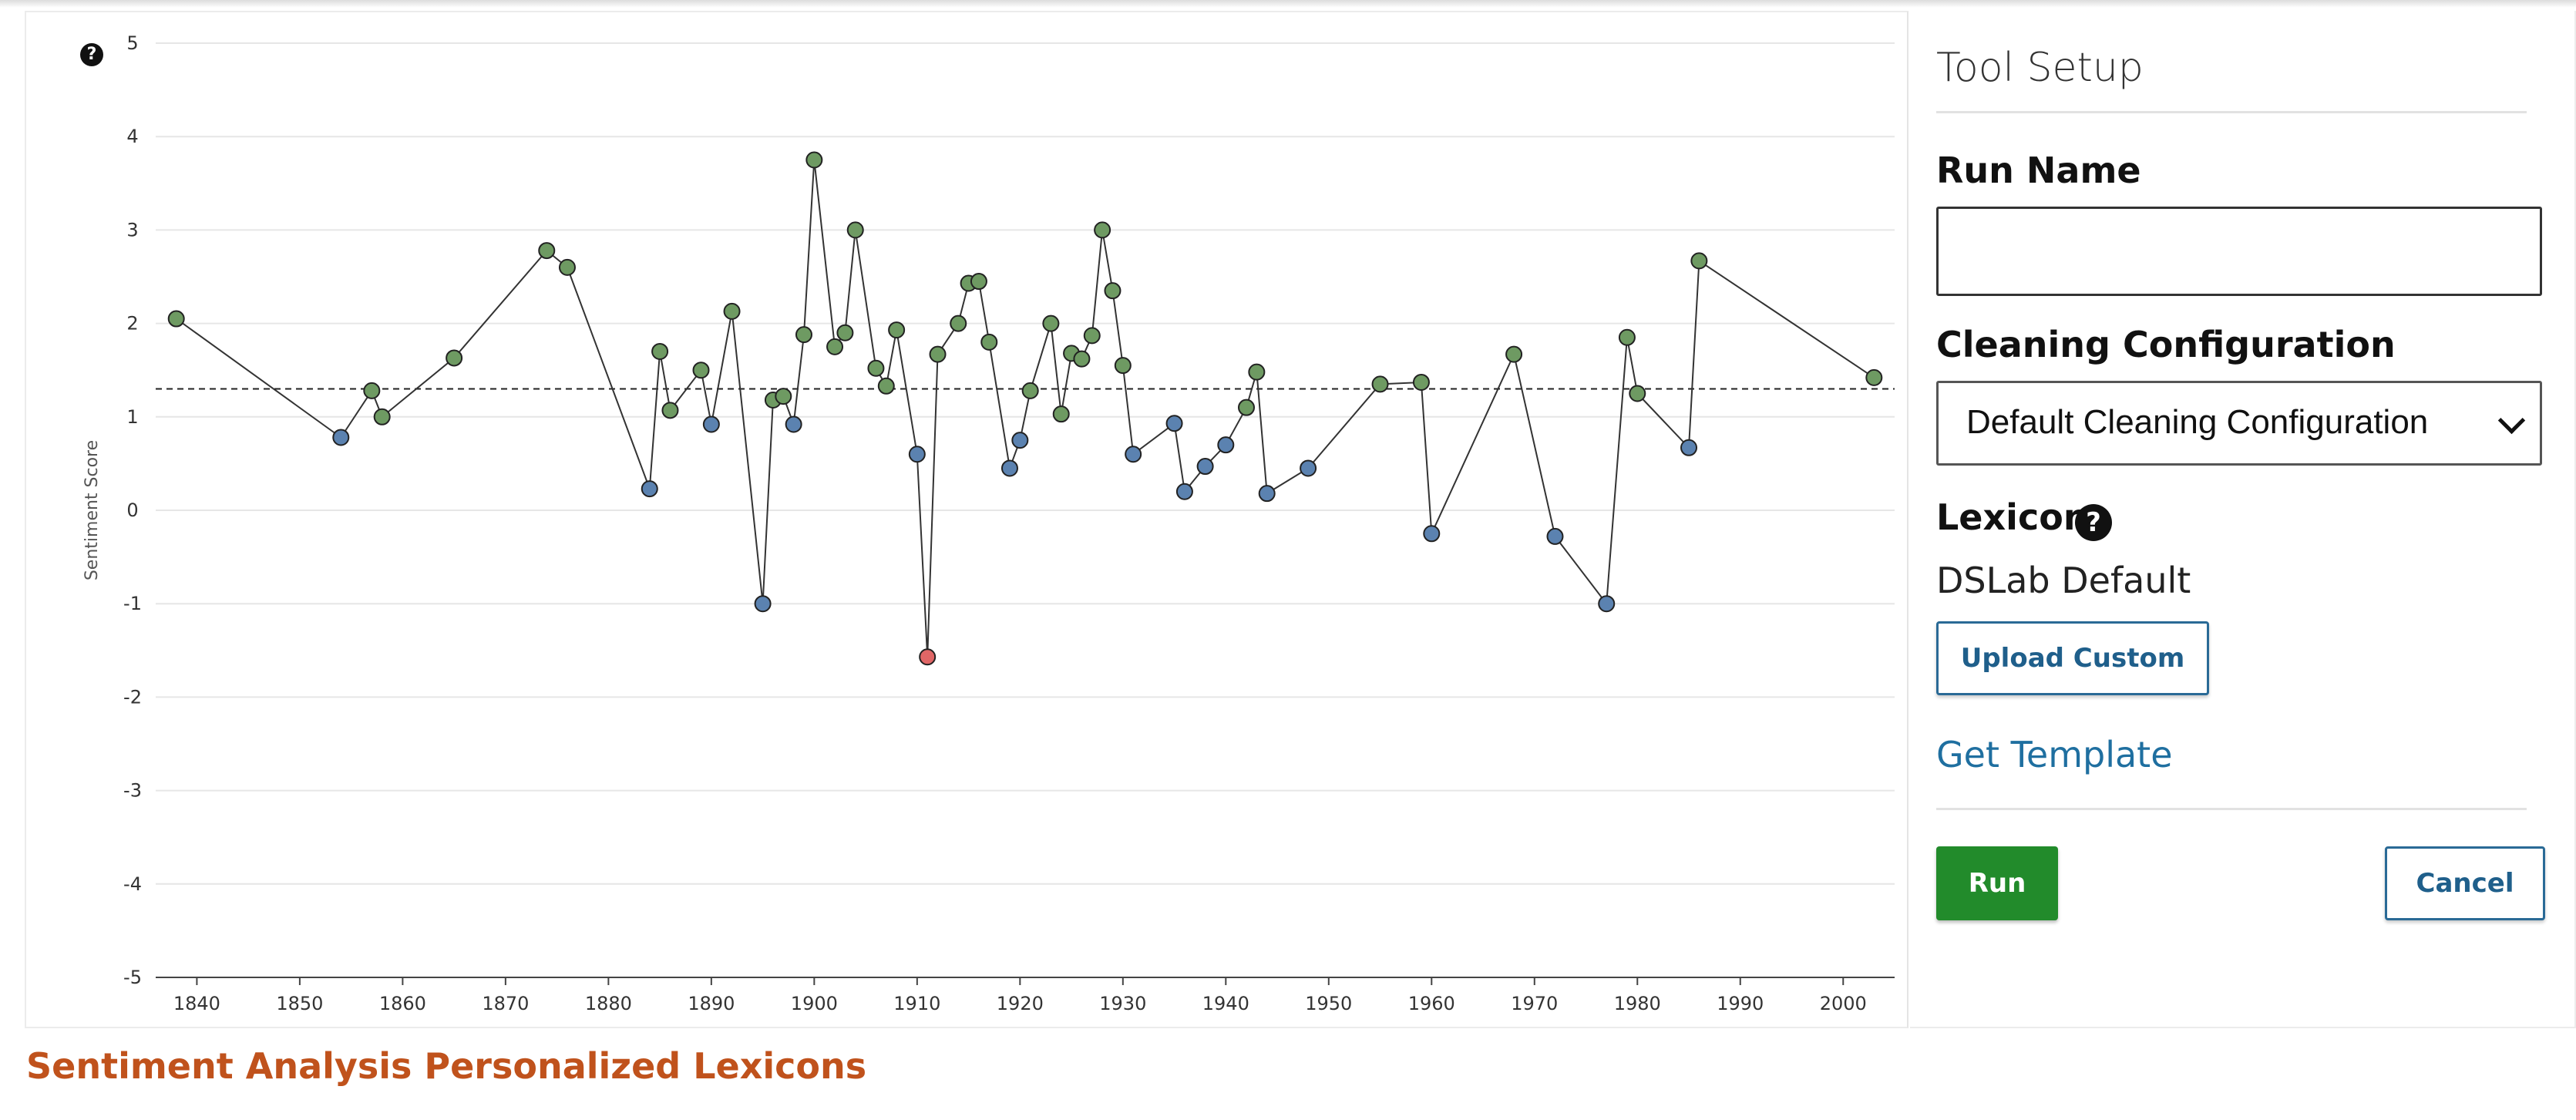 The width and height of the screenshot is (2576, 1120). I want to click on y-axis-label: Sentiment Score, so click(92, 510).